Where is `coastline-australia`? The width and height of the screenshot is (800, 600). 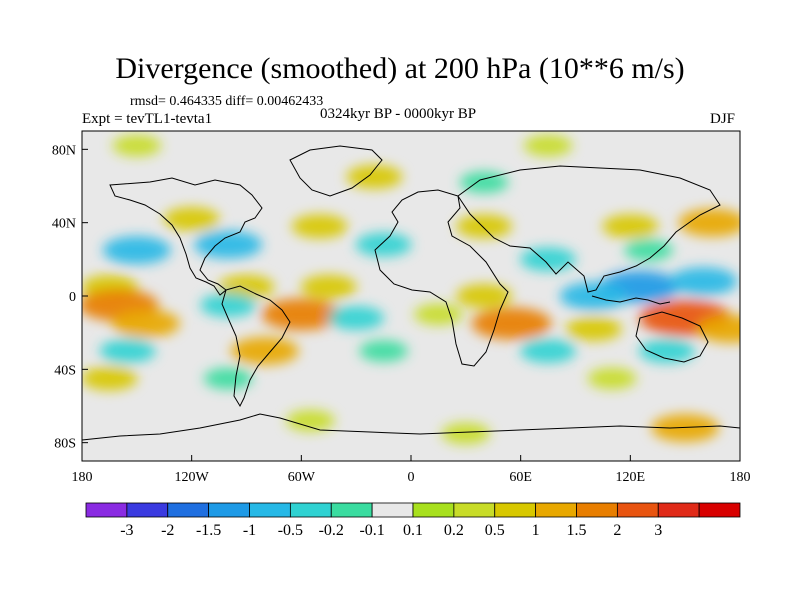
coastline-australia is located at coordinates (672, 337).